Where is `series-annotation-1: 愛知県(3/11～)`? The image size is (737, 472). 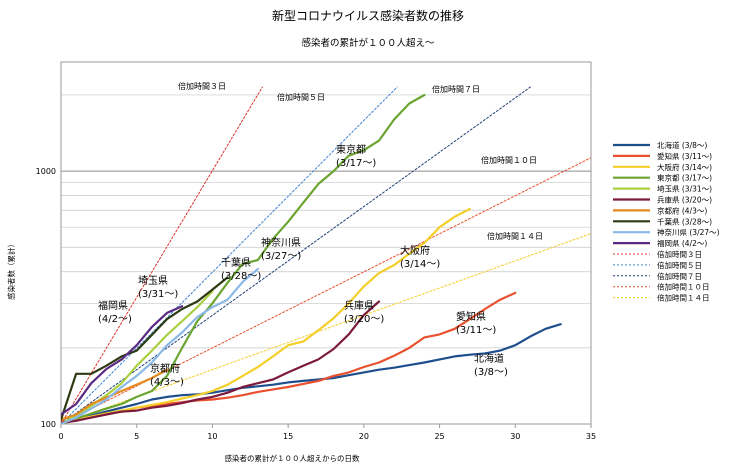
series-annotation-1: 愛知県(3/11～) is located at coordinates (476, 323).